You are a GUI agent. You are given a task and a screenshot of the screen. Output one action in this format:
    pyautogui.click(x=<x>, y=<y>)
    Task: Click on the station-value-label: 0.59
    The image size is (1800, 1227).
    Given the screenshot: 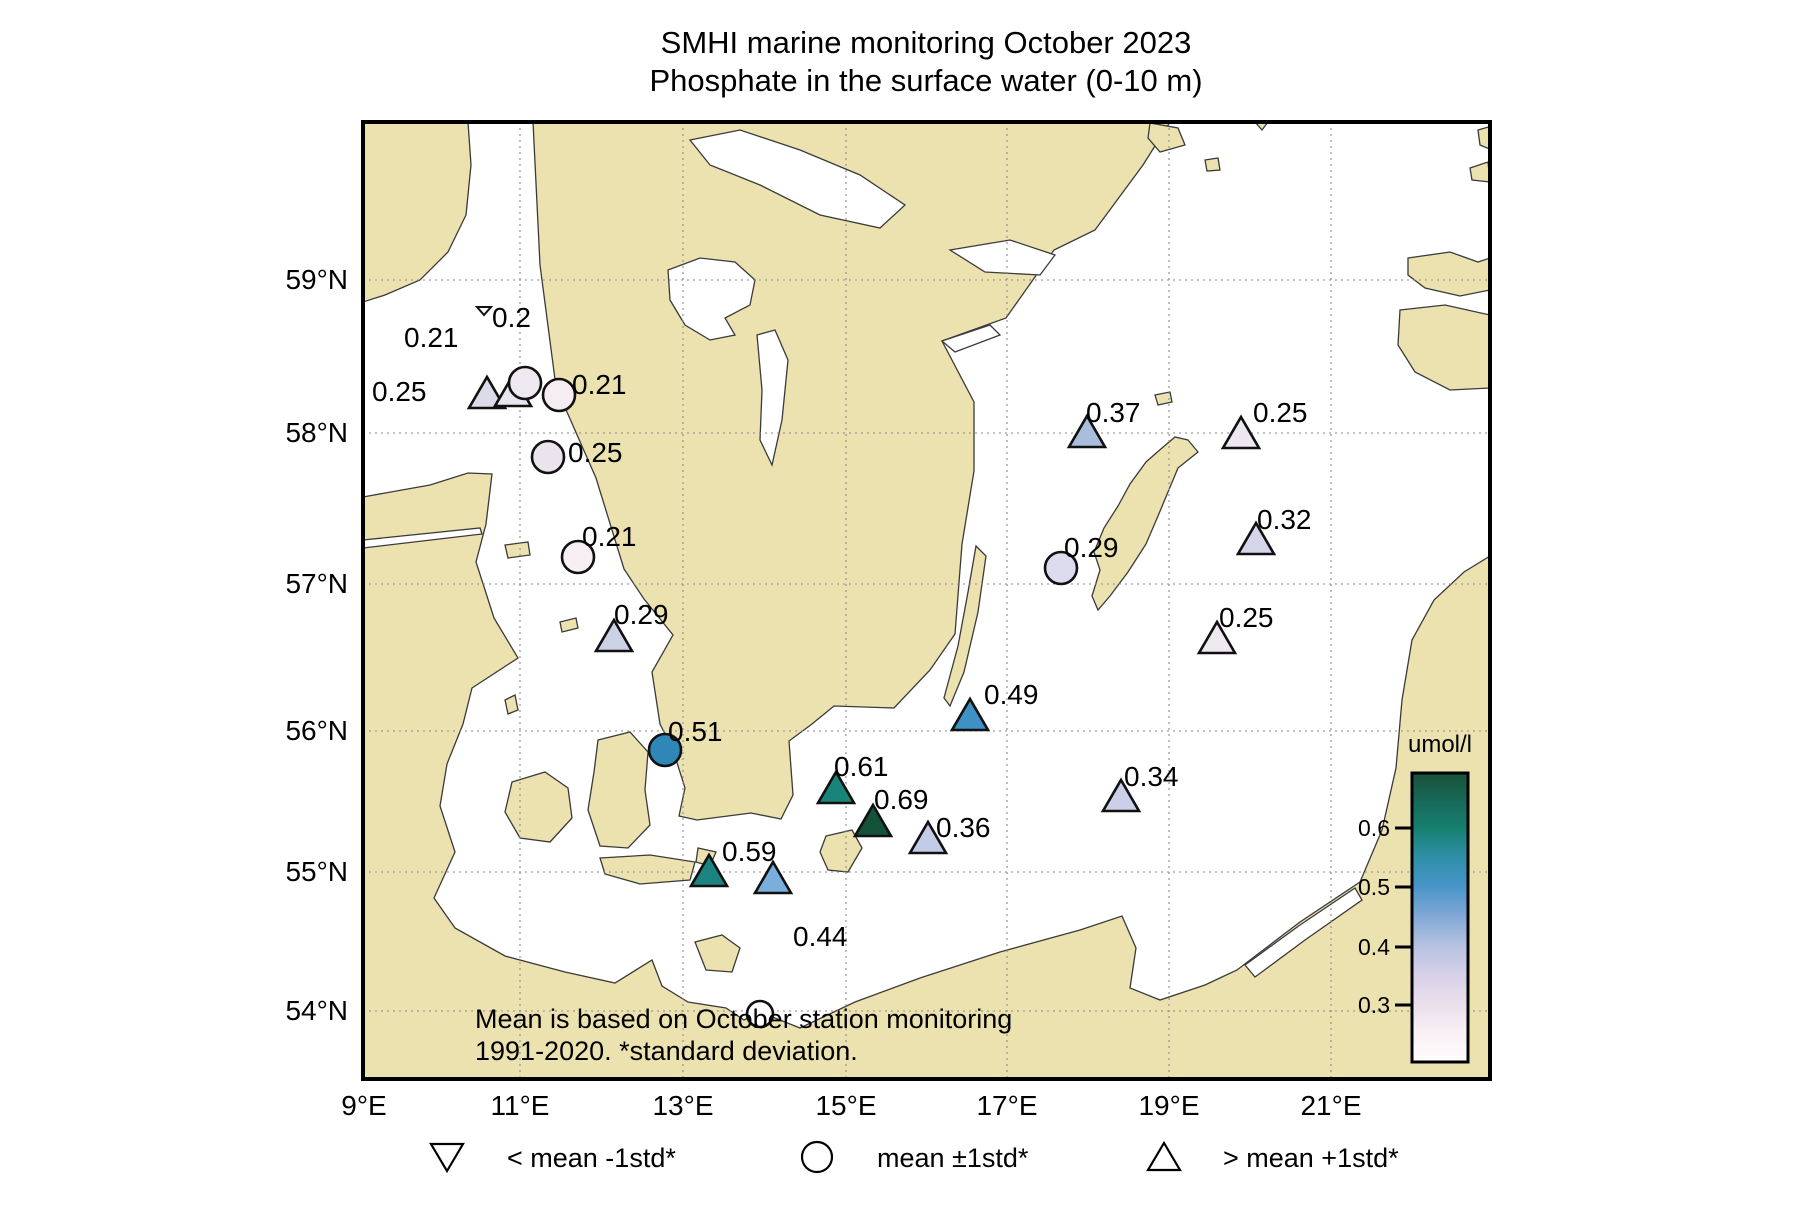 What is the action you would take?
    pyautogui.click(x=749, y=851)
    